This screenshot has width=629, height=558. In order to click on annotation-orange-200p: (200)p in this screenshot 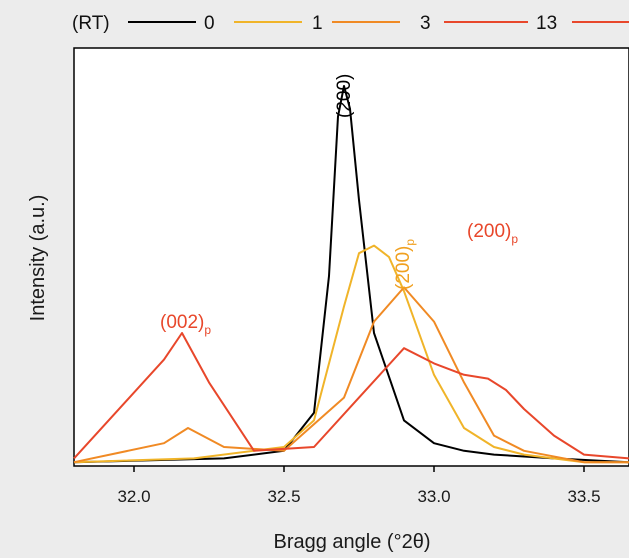, I will do `click(405, 264)`.